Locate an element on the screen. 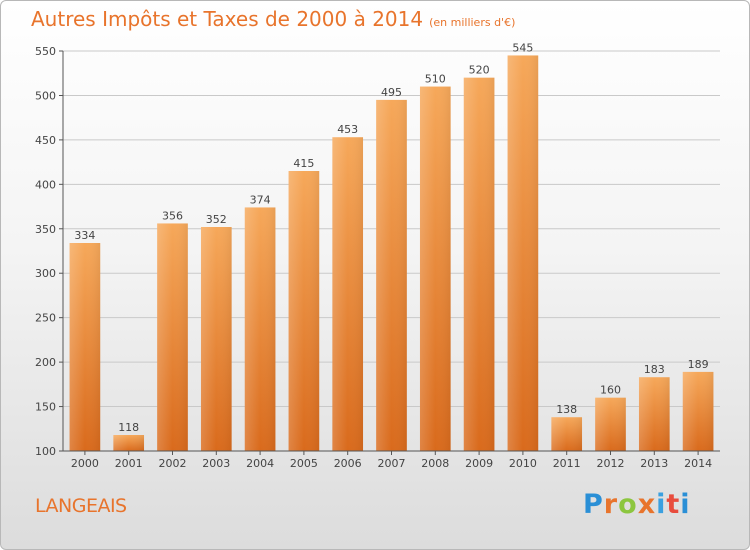  data-label: 160 is located at coordinates (610, 390).